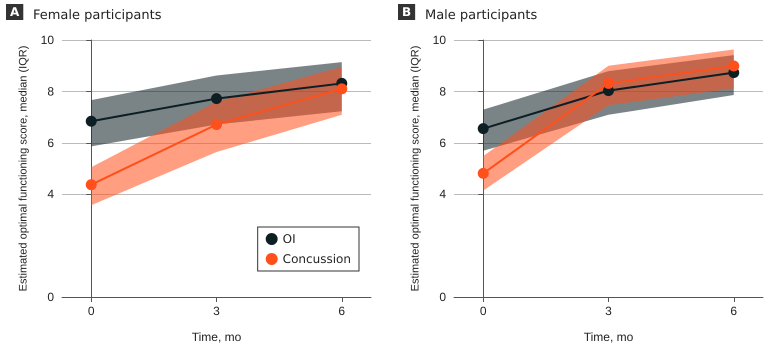  What do you see at coordinates (97, 15) in the screenshot?
I see `chart-title: Female participants` at bounding box center [97, 15].